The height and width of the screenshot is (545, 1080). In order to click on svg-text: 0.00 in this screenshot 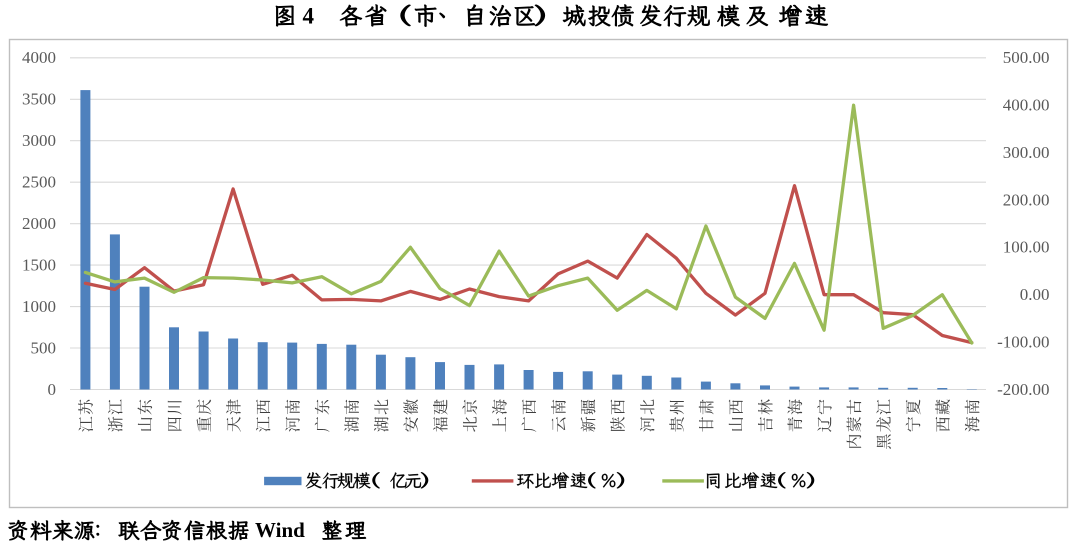, I will do `click(1035, 294)`.